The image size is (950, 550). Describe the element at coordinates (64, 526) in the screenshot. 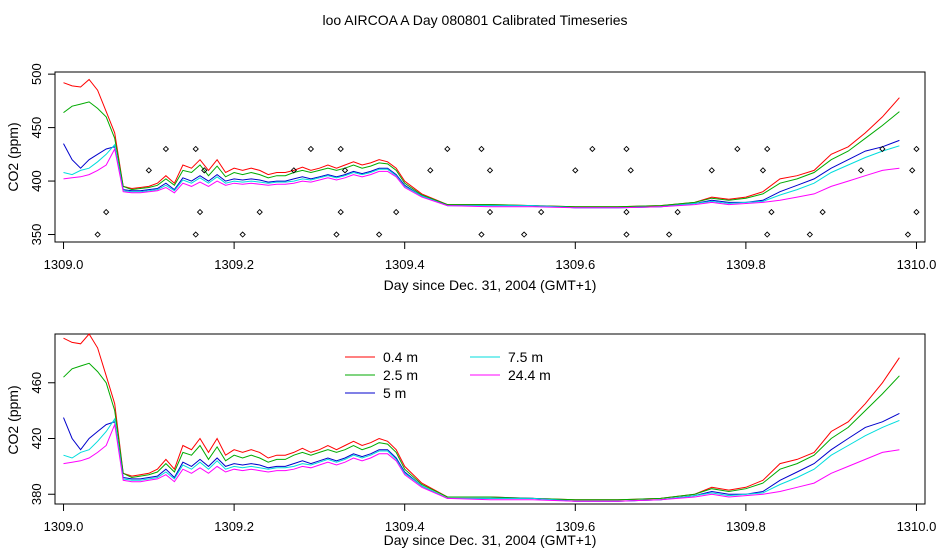

I see `bottom-x-tick-label: 1309.0` at that location.